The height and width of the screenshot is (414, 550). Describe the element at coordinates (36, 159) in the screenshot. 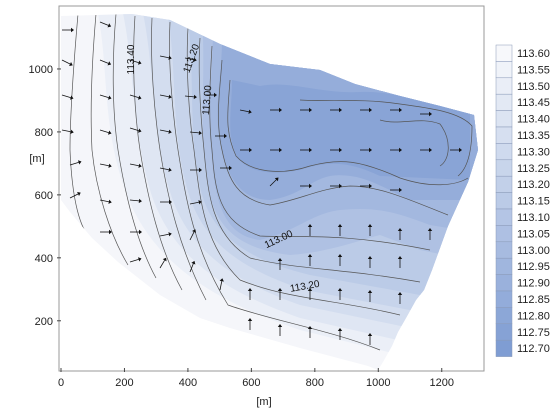

I see `y-axis-label: [m]` at that location.